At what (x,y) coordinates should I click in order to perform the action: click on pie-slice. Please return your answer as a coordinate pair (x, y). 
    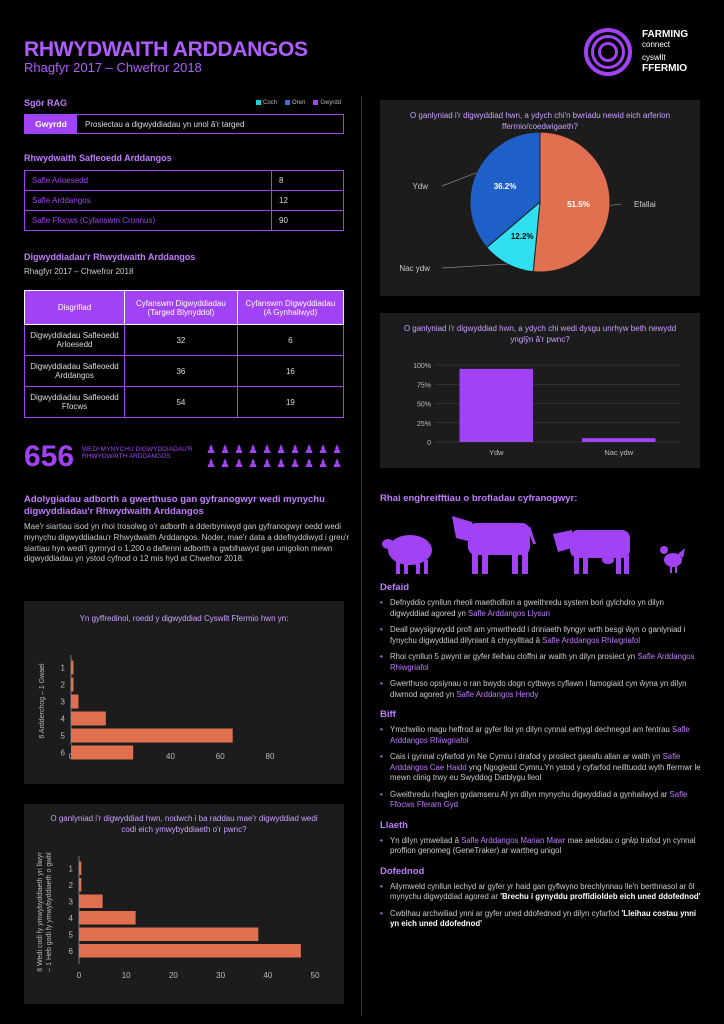
    Looking at the image, I should click on (571, 202).